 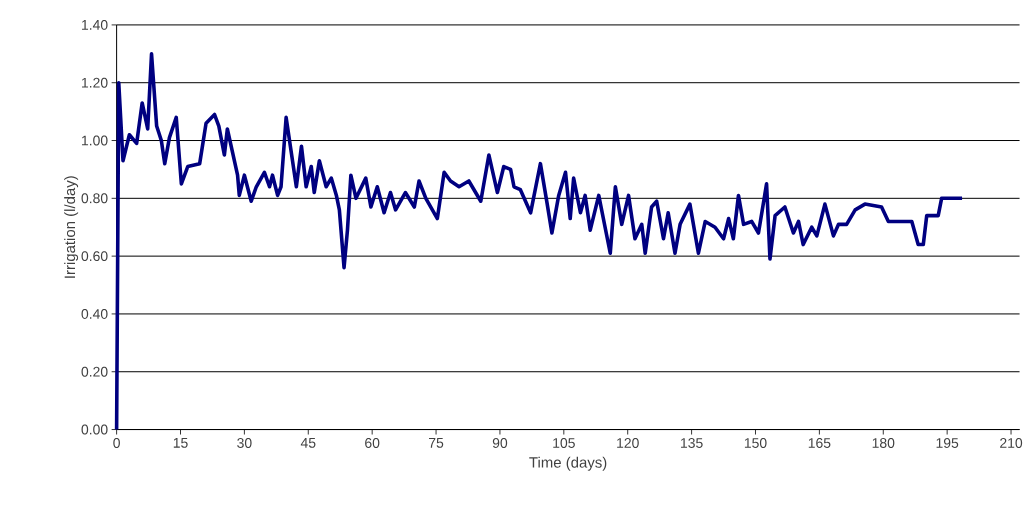 I want to click on y-tick-label: 1.00, so click(x=95, y=140).